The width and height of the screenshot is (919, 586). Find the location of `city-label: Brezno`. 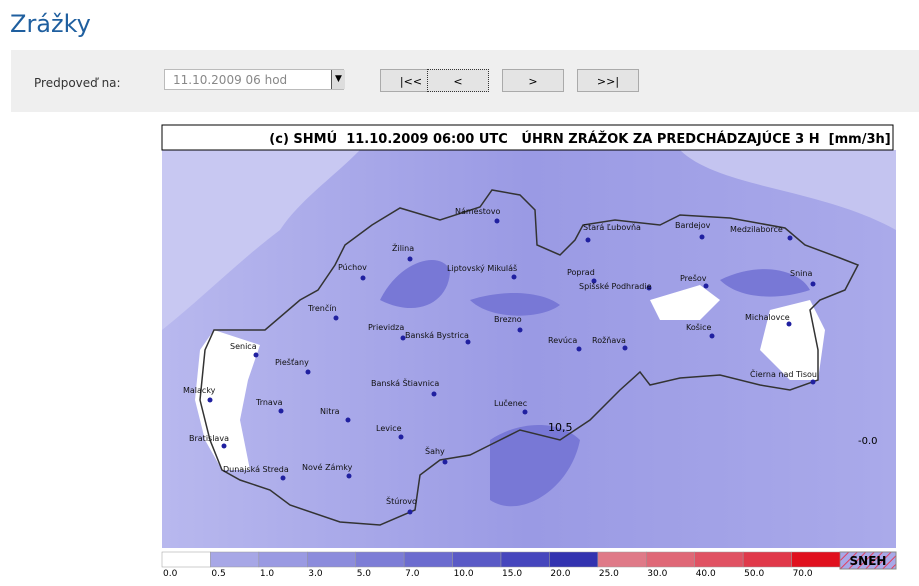

city-label: Brezno is located at coordinates (508, 319).